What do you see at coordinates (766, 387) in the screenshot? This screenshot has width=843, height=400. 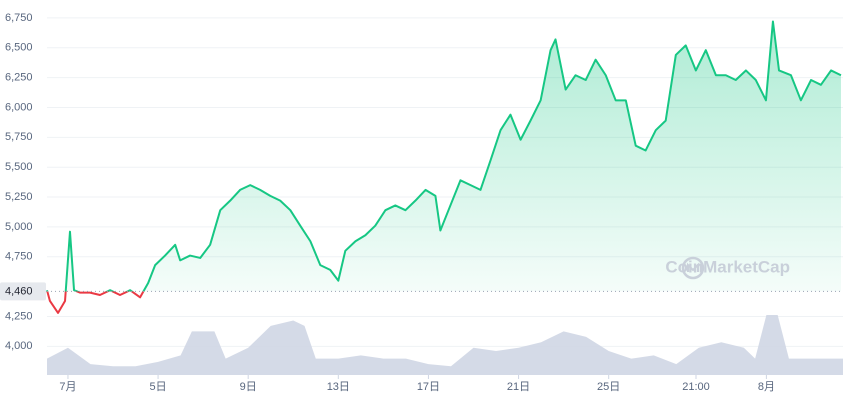 I see `x-tick-label: 8月` at bounding box center [766, 387].